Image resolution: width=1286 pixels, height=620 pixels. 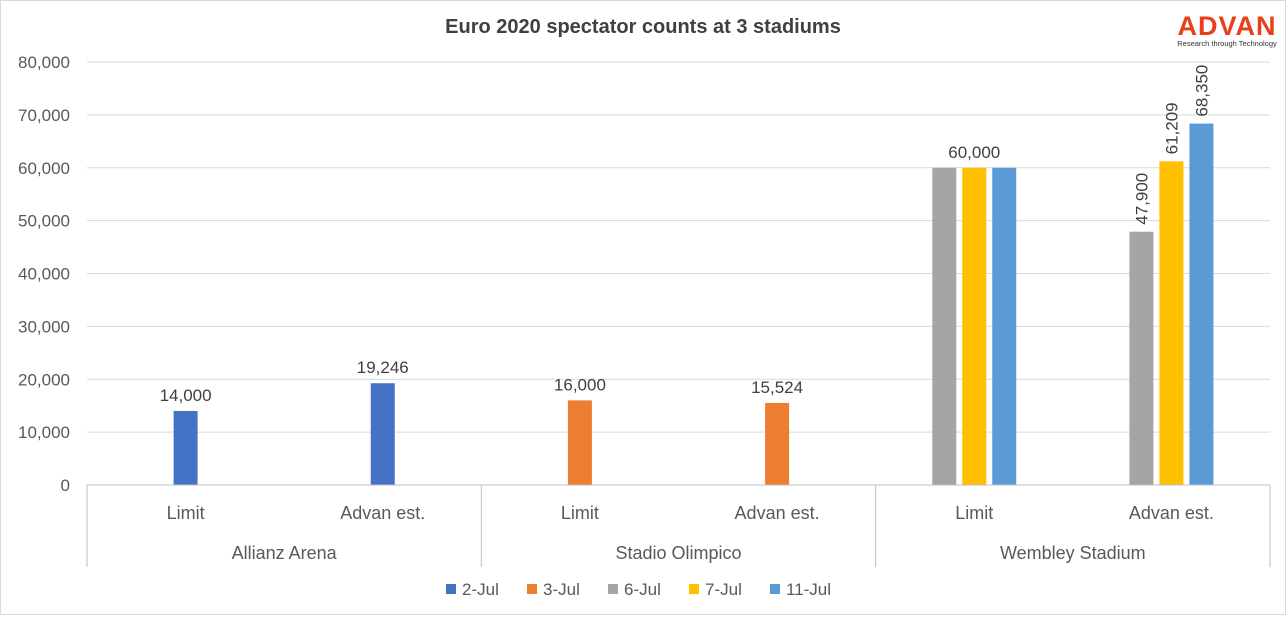 I want to click on data-label: 47,900, so click(x=1141, y=199).